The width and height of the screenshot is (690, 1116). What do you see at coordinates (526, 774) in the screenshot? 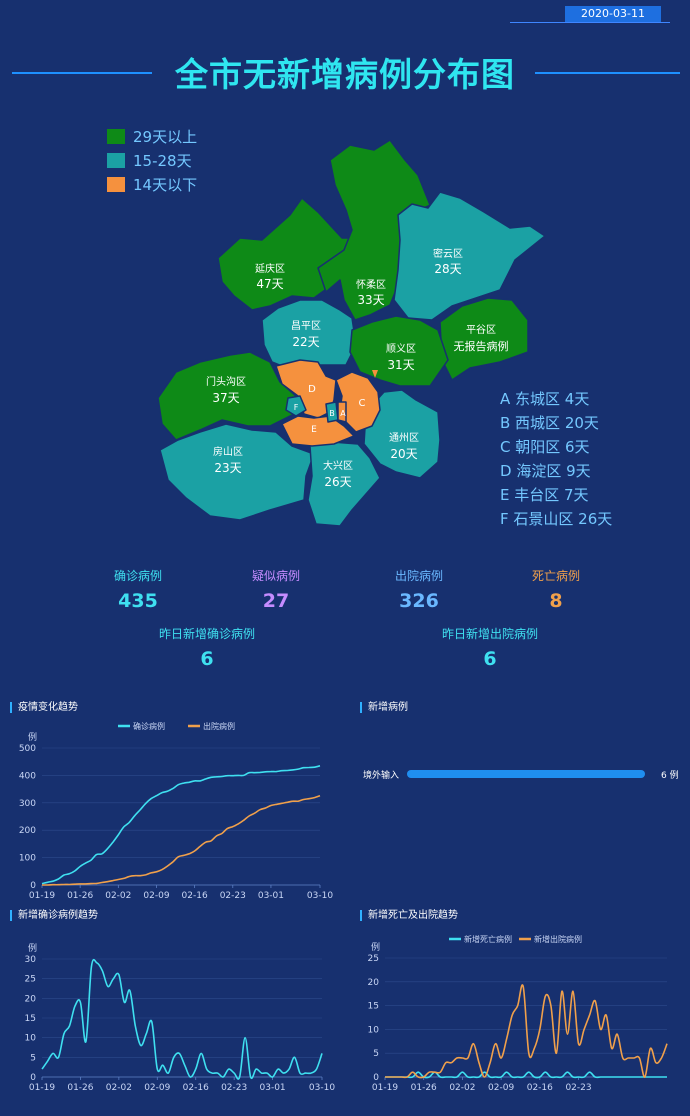
I see `bar` at bounding box center [526, 774].